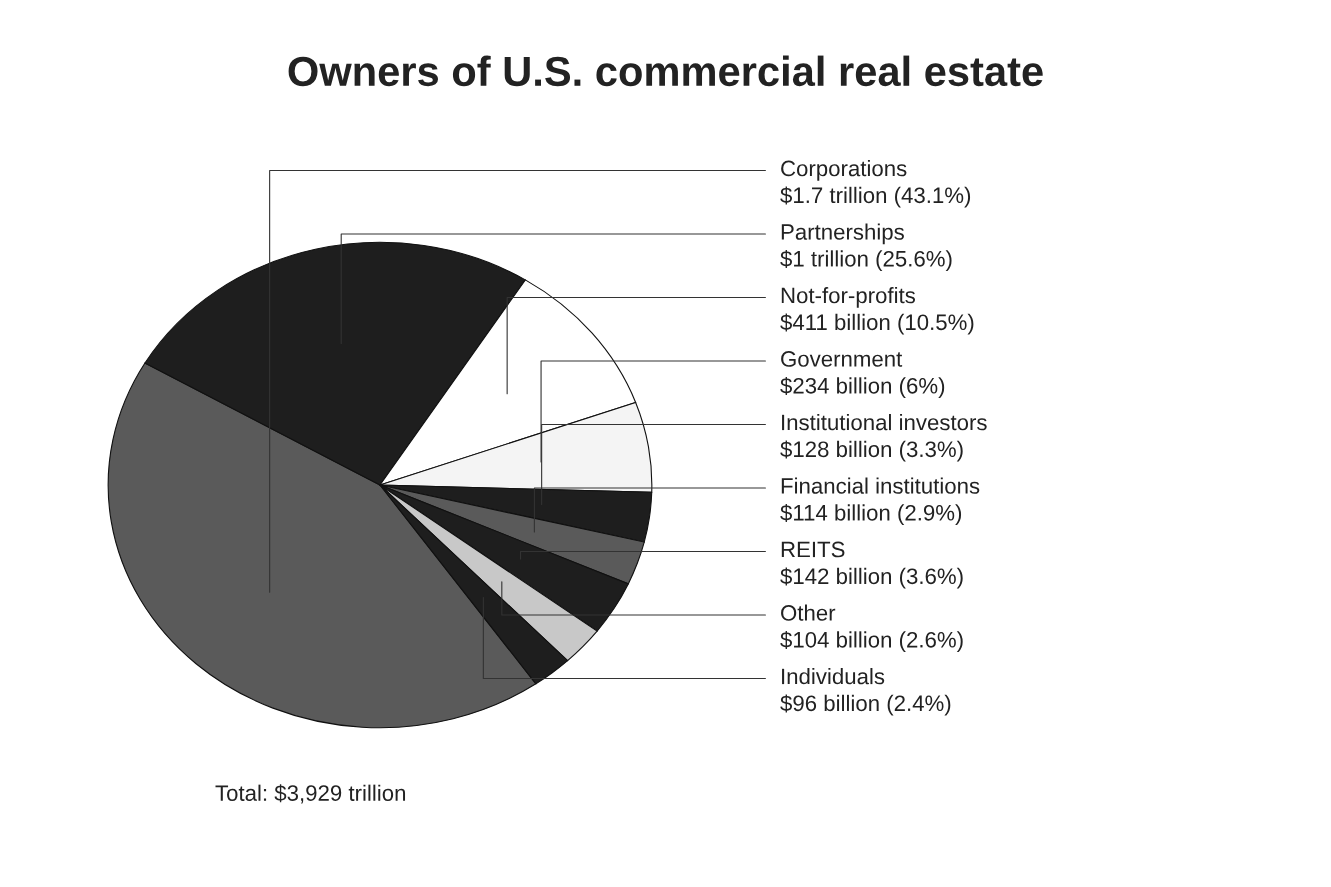 The height and width of the screenshot is (887, 1331). What do you see at coordinates (866, 260) in the screenshot?
I see `data-label: $1 trillion (25.6%)` at bounding box center [866, 260].